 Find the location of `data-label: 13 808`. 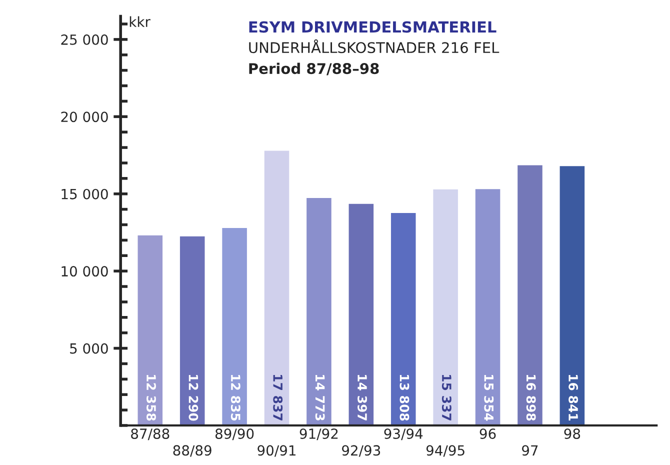

data-label: 13 808 is located at coordinates (405, 397).